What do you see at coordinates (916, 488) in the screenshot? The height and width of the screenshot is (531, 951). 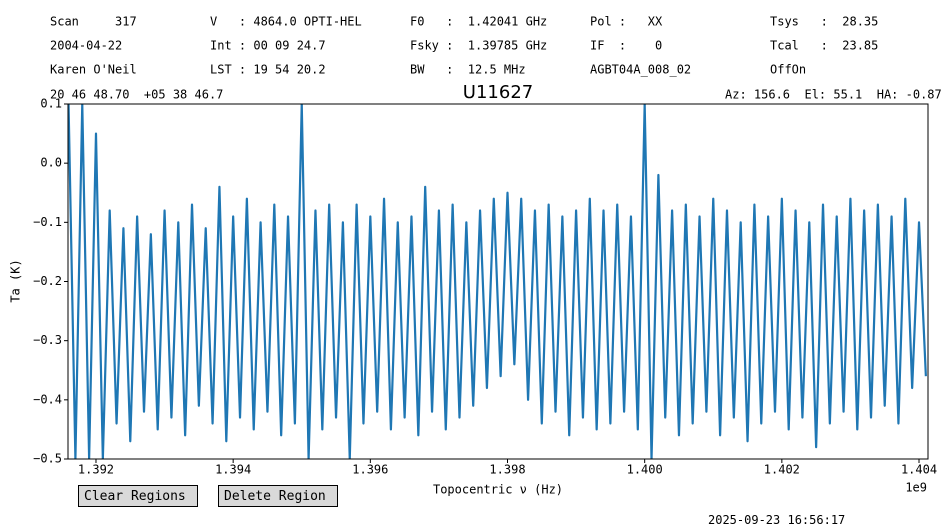 I see `x-offset-label: 1e9` at bounding box center [916, 488].